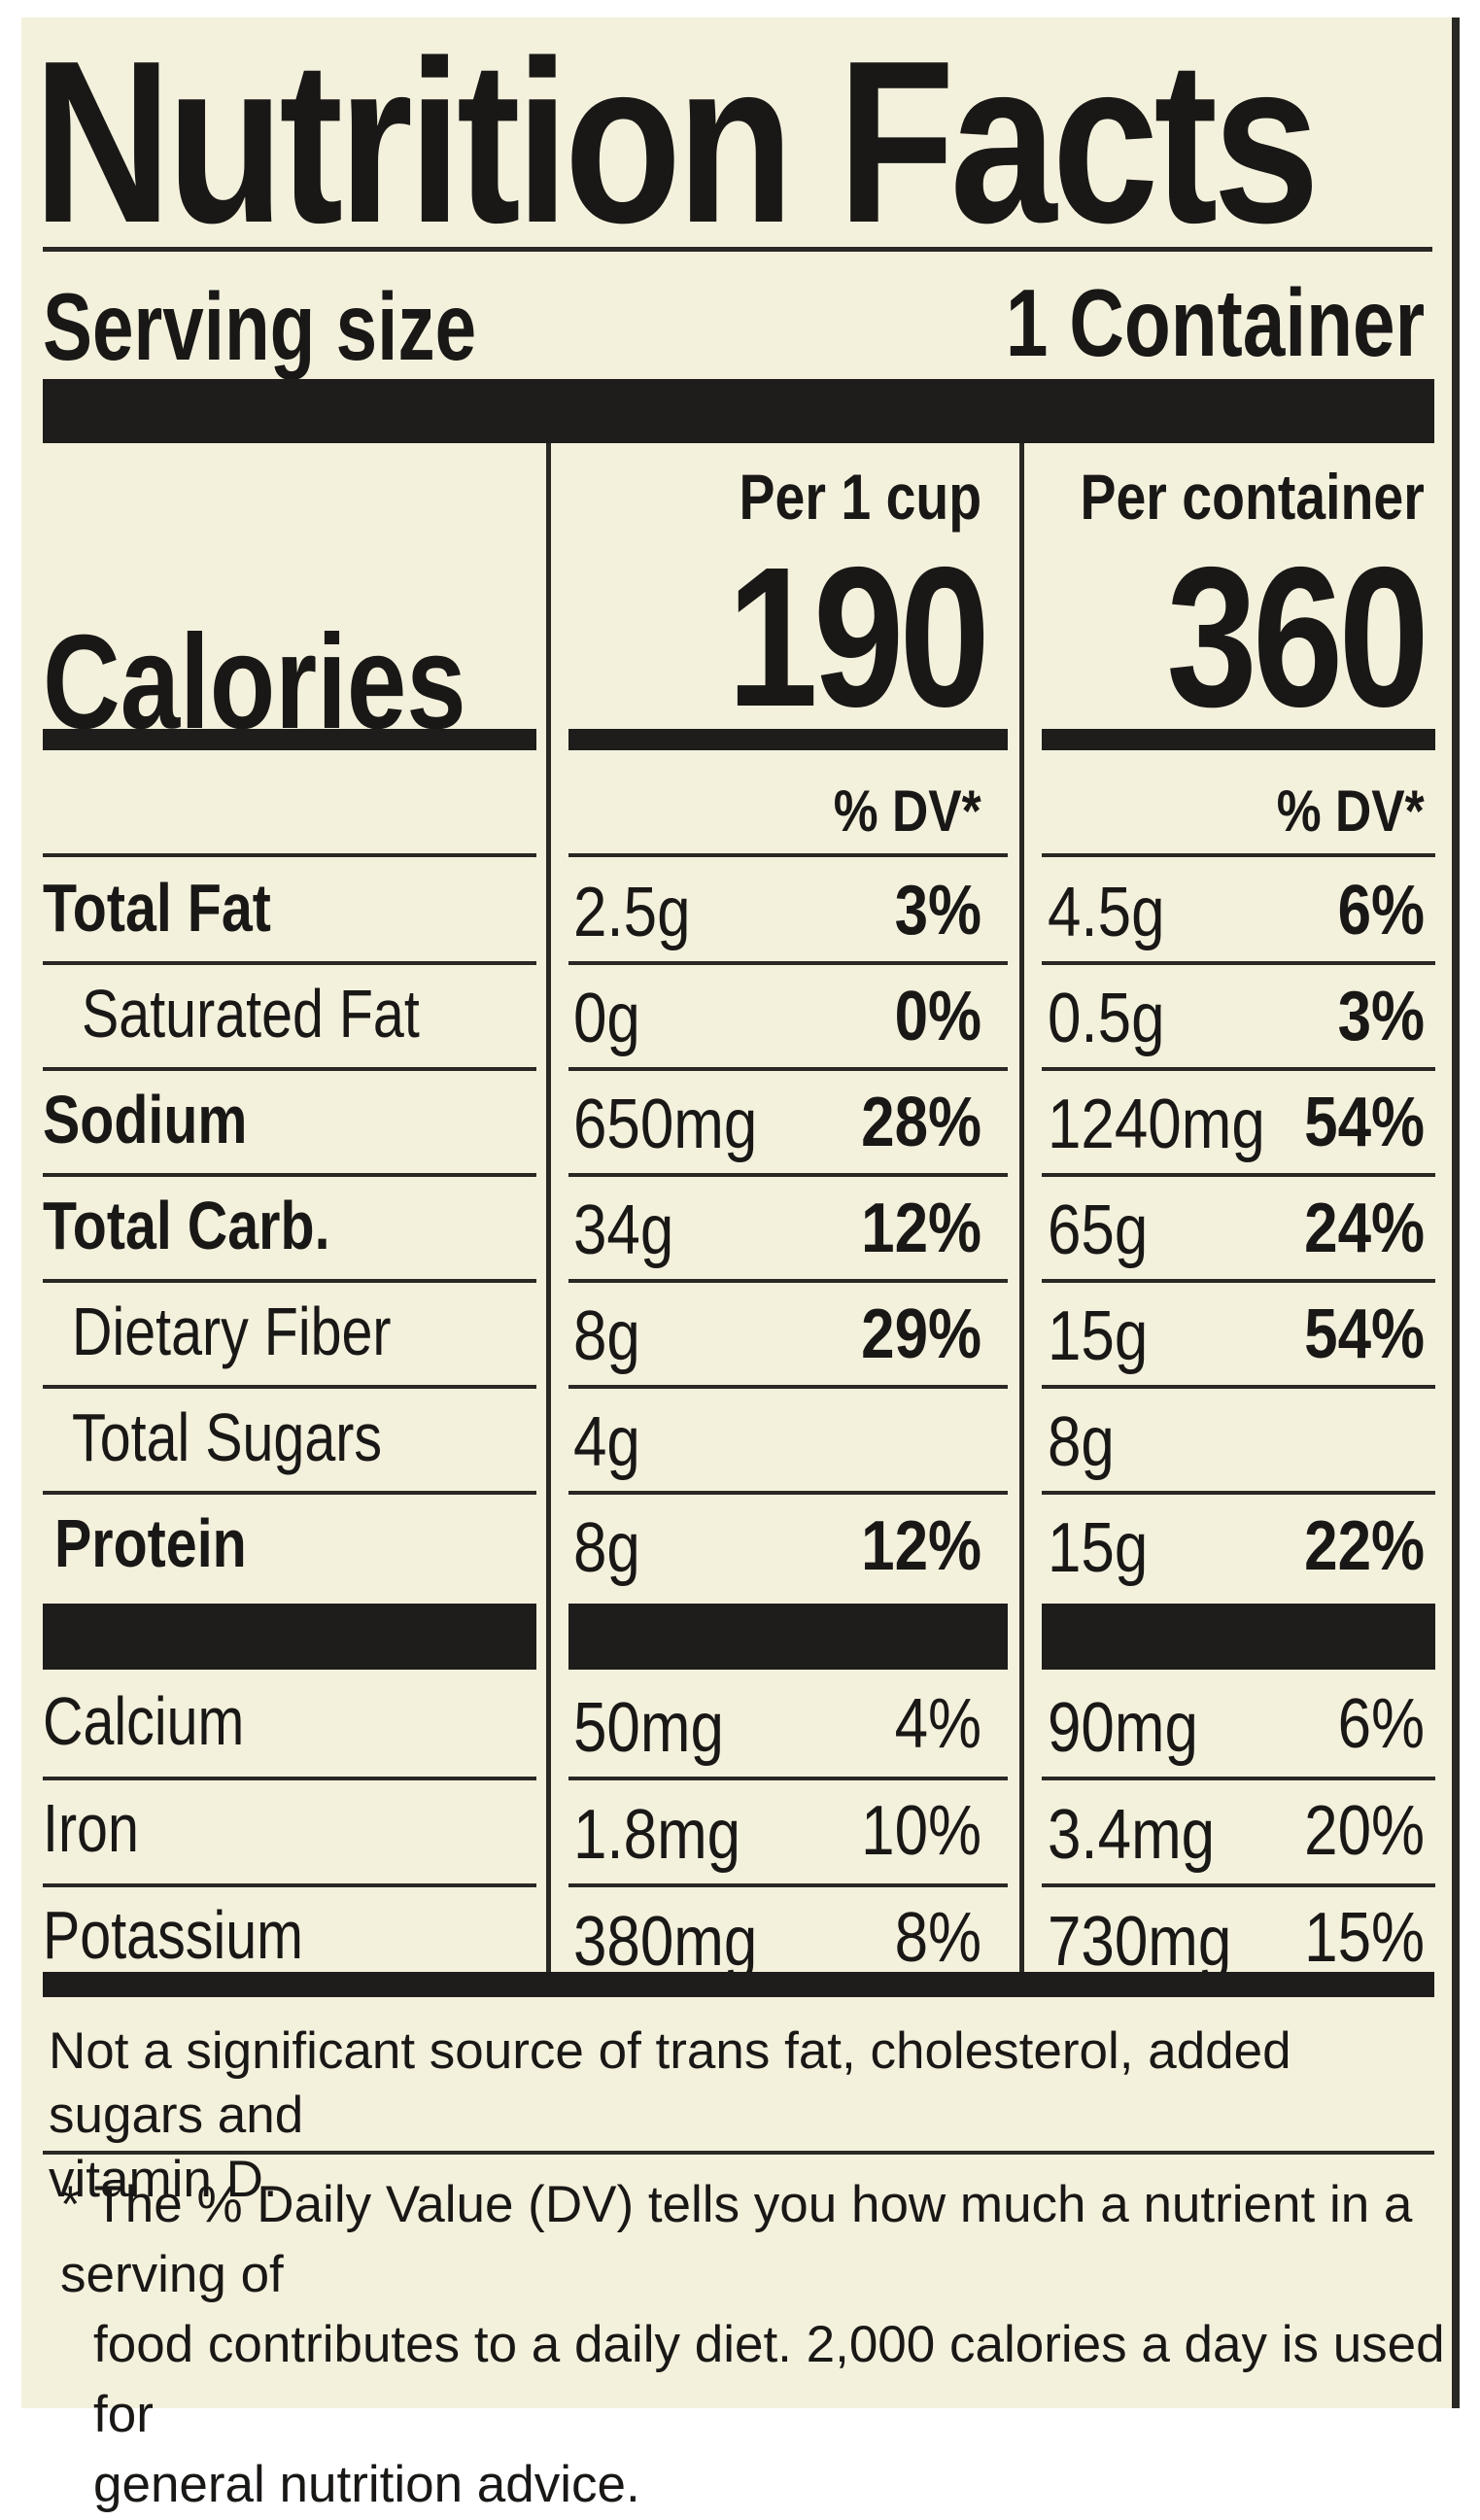 This screenshot has width=1480, height=2520. What do you see at coordinates (1132, 1835) in the screenshot?
I see `col2-amount: 3.4mg` at bounding box center [1132, 1835].